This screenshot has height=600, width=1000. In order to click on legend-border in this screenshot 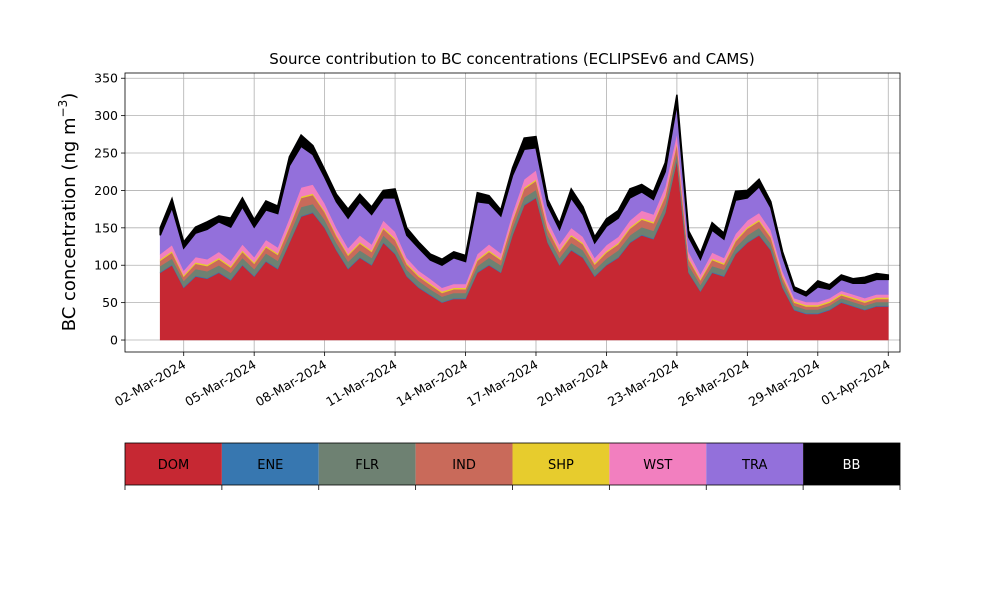, I will do `click(512, 464)`.